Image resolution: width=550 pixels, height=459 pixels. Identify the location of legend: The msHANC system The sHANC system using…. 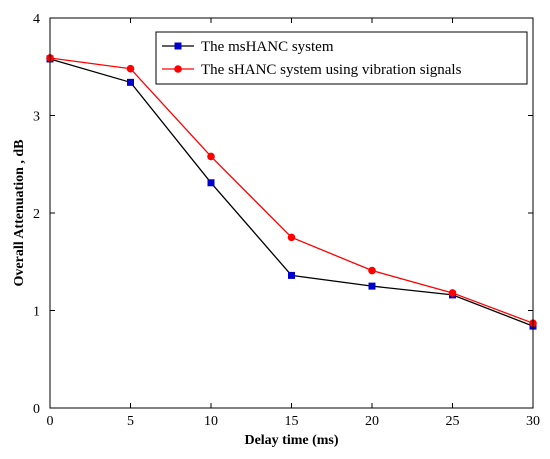
(341, 58).